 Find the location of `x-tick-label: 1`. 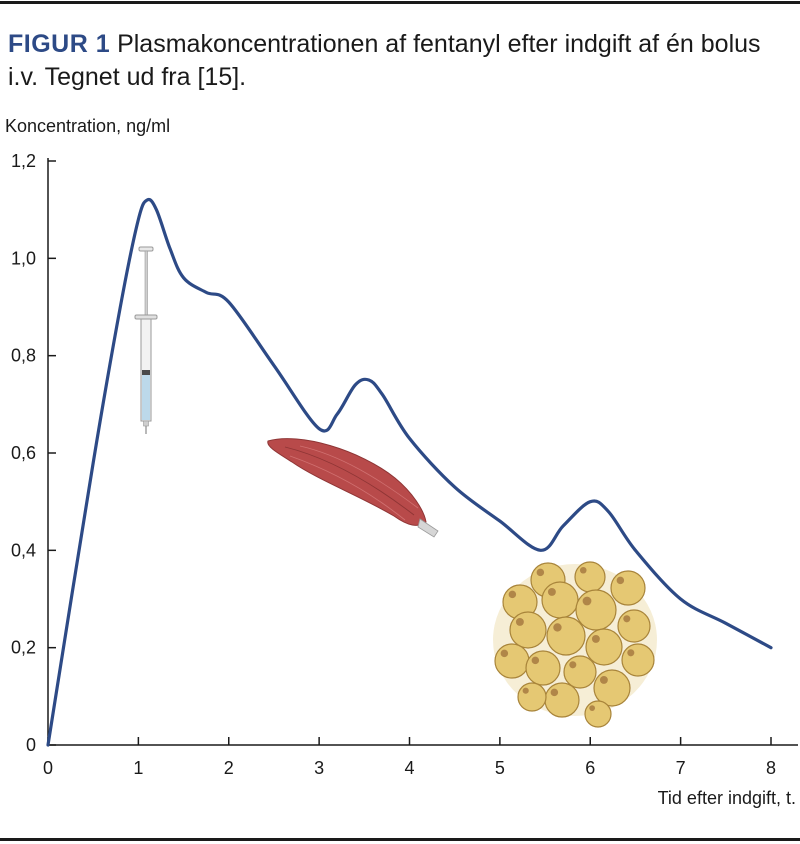

x-tick-label: 1 is located at coordinates (138, 768).